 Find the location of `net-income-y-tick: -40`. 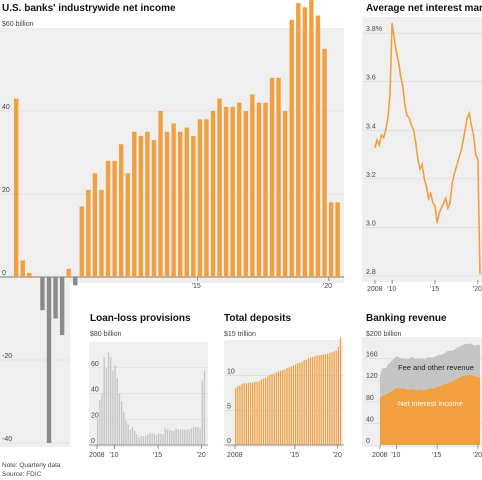

net-income-y-tick: -40 is located at coordinates (7, 439).